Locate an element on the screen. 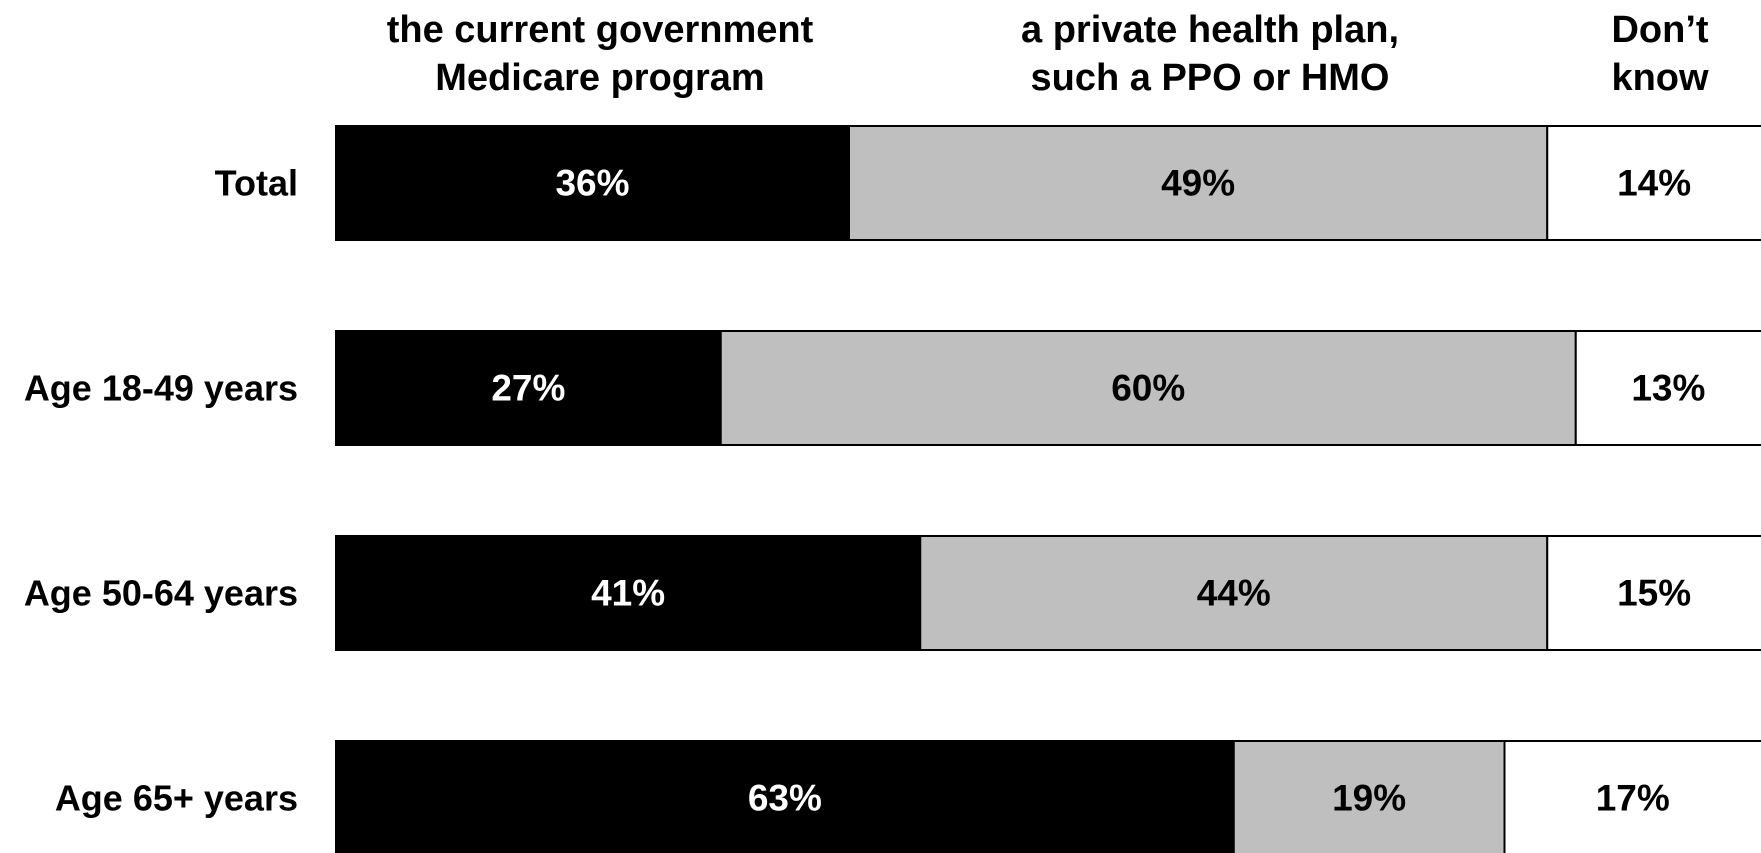 This screenshot has height=853, width=1761. data-label-age-50-64-years-2: 44% is located at coordinates (1234, 593).